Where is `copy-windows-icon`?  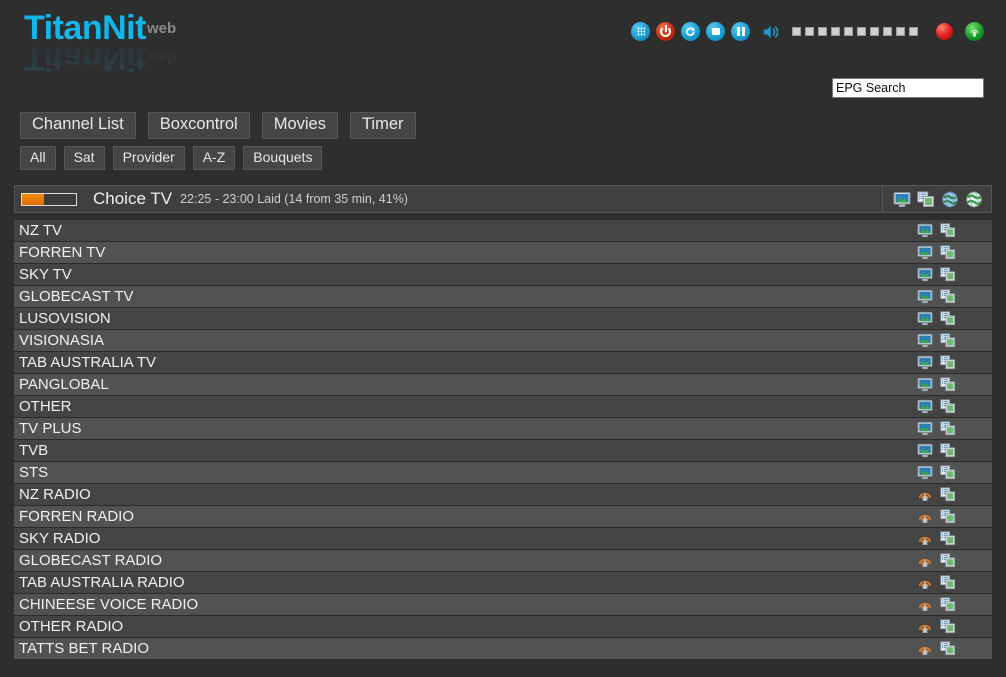 copy-windows-icon is located at coordinates (926, 199).